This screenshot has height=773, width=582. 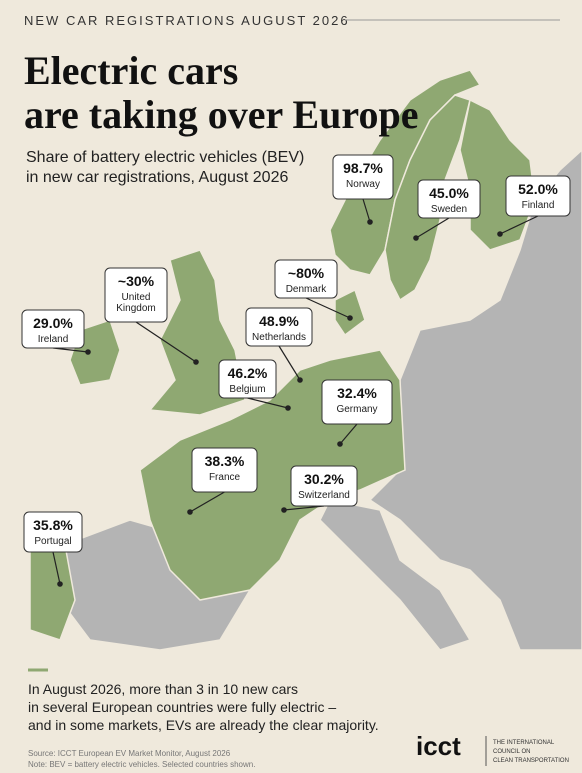 What do you see at coordinates (538, 205) in the screenshot?
I see `callout-name: Finland` at bounding box center [538, 205].